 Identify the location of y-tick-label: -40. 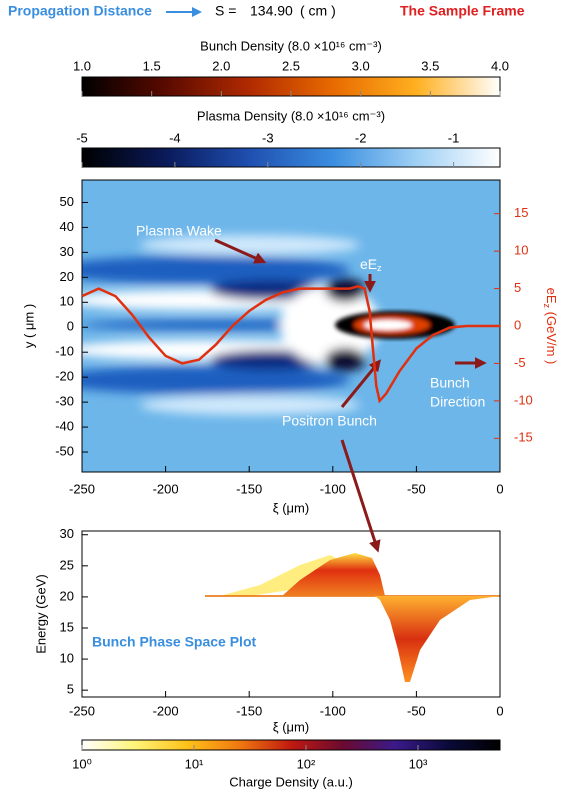
(64, 426).